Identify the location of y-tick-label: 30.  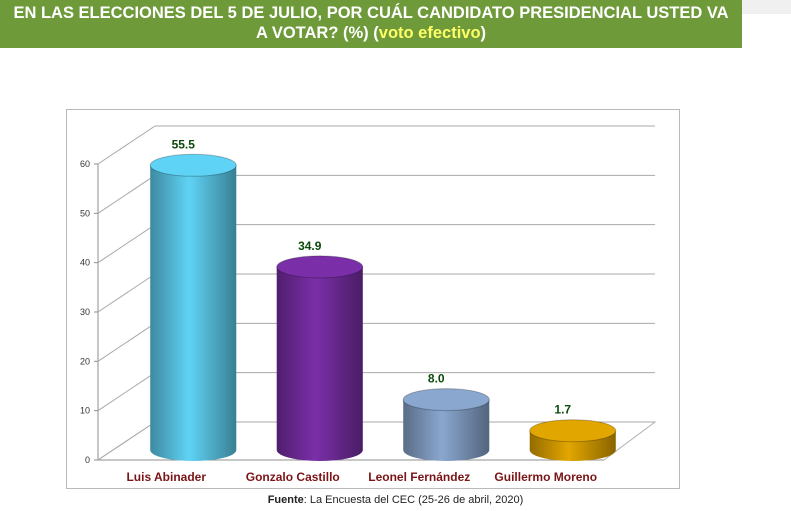
(85, 312).